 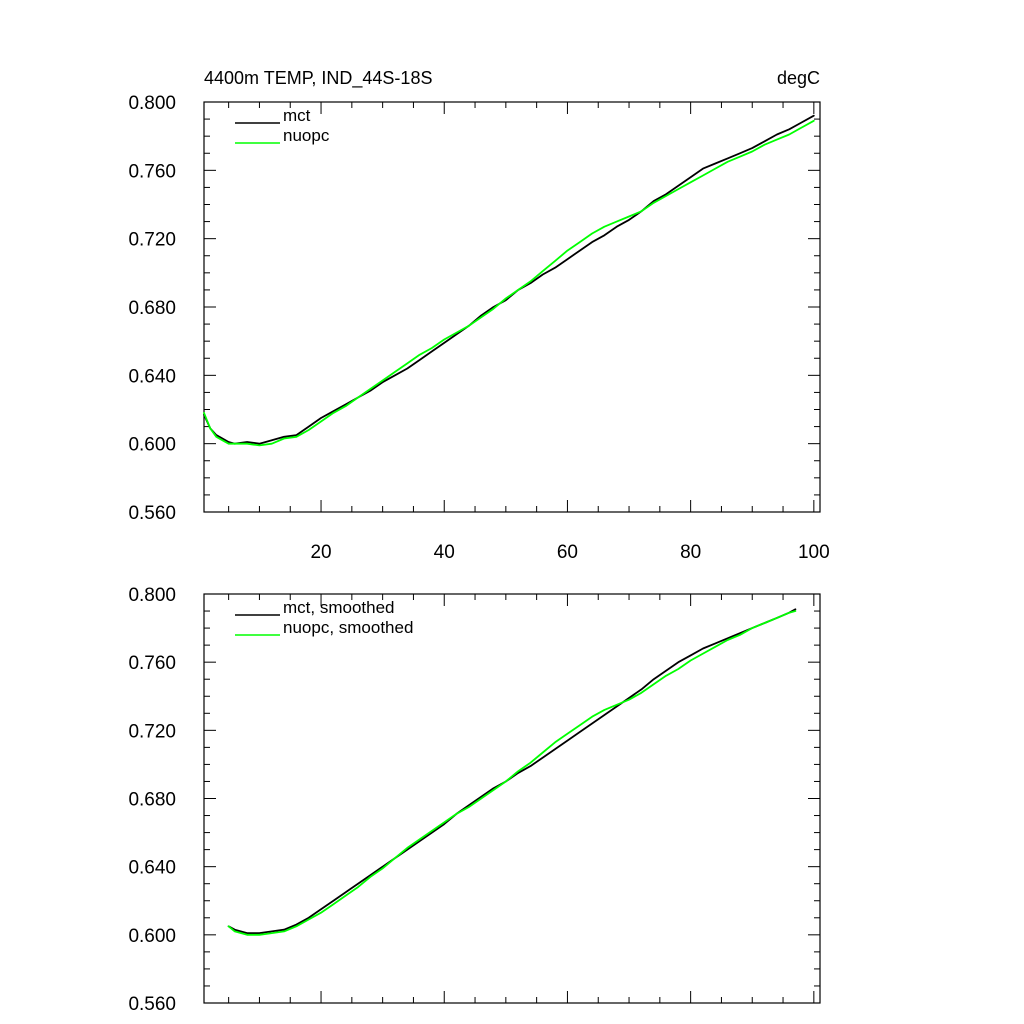 I want to click on legend-label: mct, smoothed, so click(x=339, y=607).